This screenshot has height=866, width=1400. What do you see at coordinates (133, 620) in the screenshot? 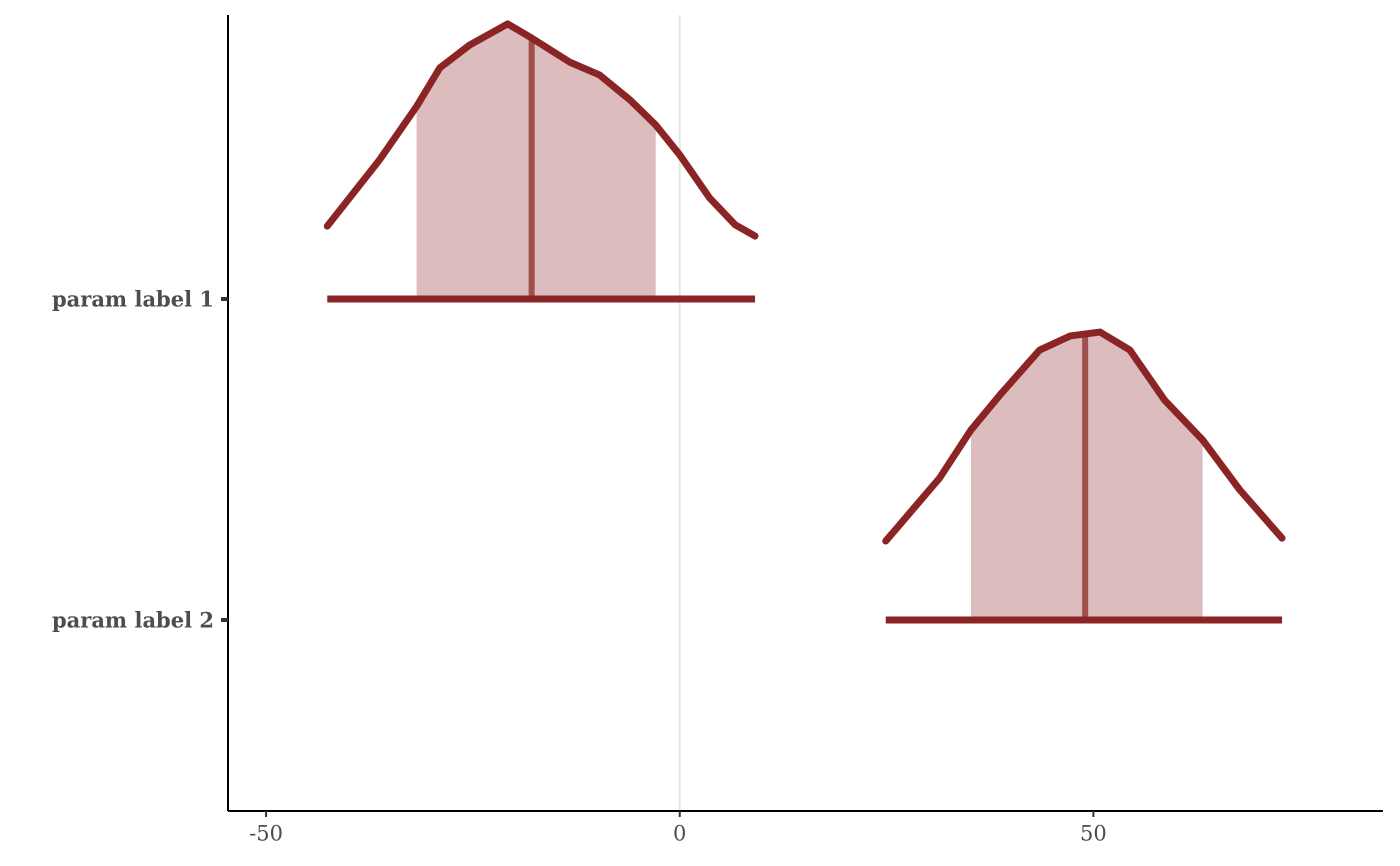
I see `y-tick-label: param label 2` at bounding box center [133, 620].